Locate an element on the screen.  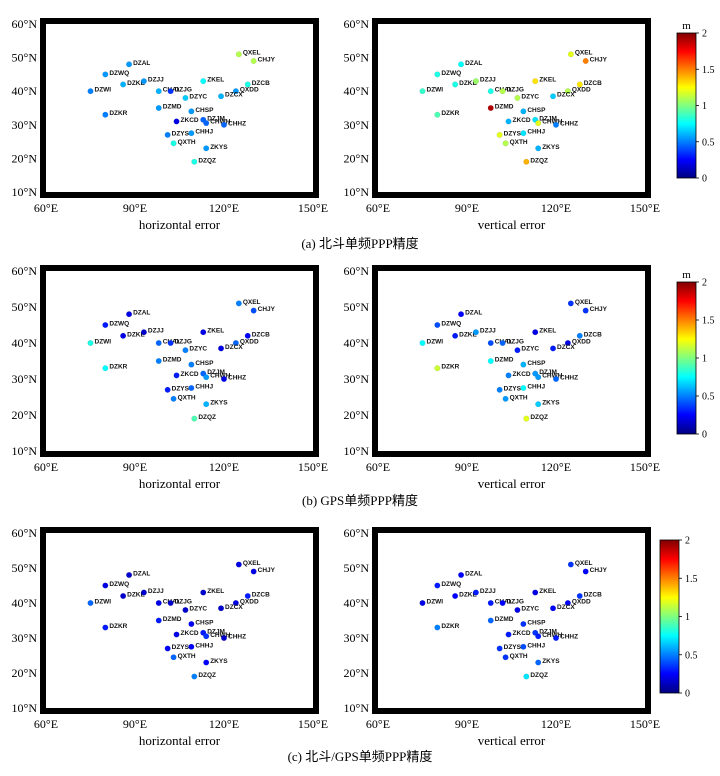
x-tick-label: 90°E is located at coordinates (467, 724).